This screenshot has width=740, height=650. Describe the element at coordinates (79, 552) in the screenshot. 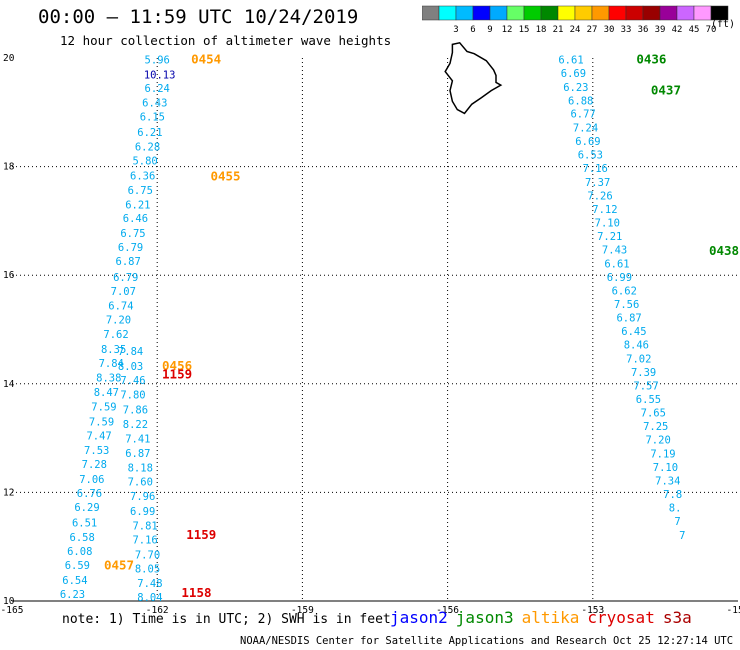

I see `swh-value-label: 6.08` at that location.